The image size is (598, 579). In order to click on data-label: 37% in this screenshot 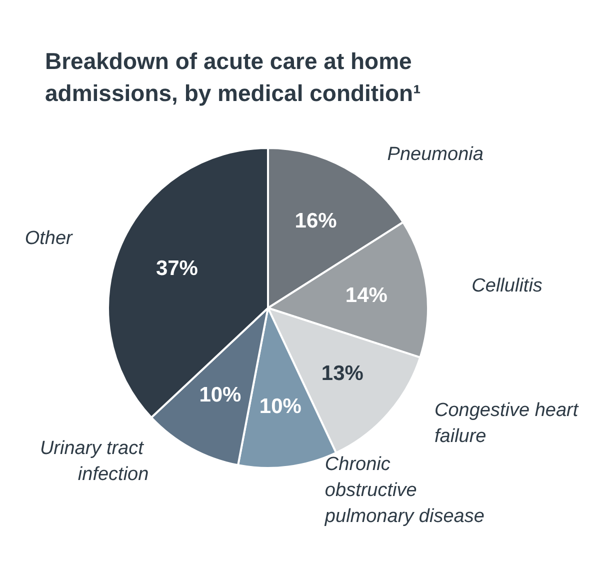, I will do `click(177, 268)`.